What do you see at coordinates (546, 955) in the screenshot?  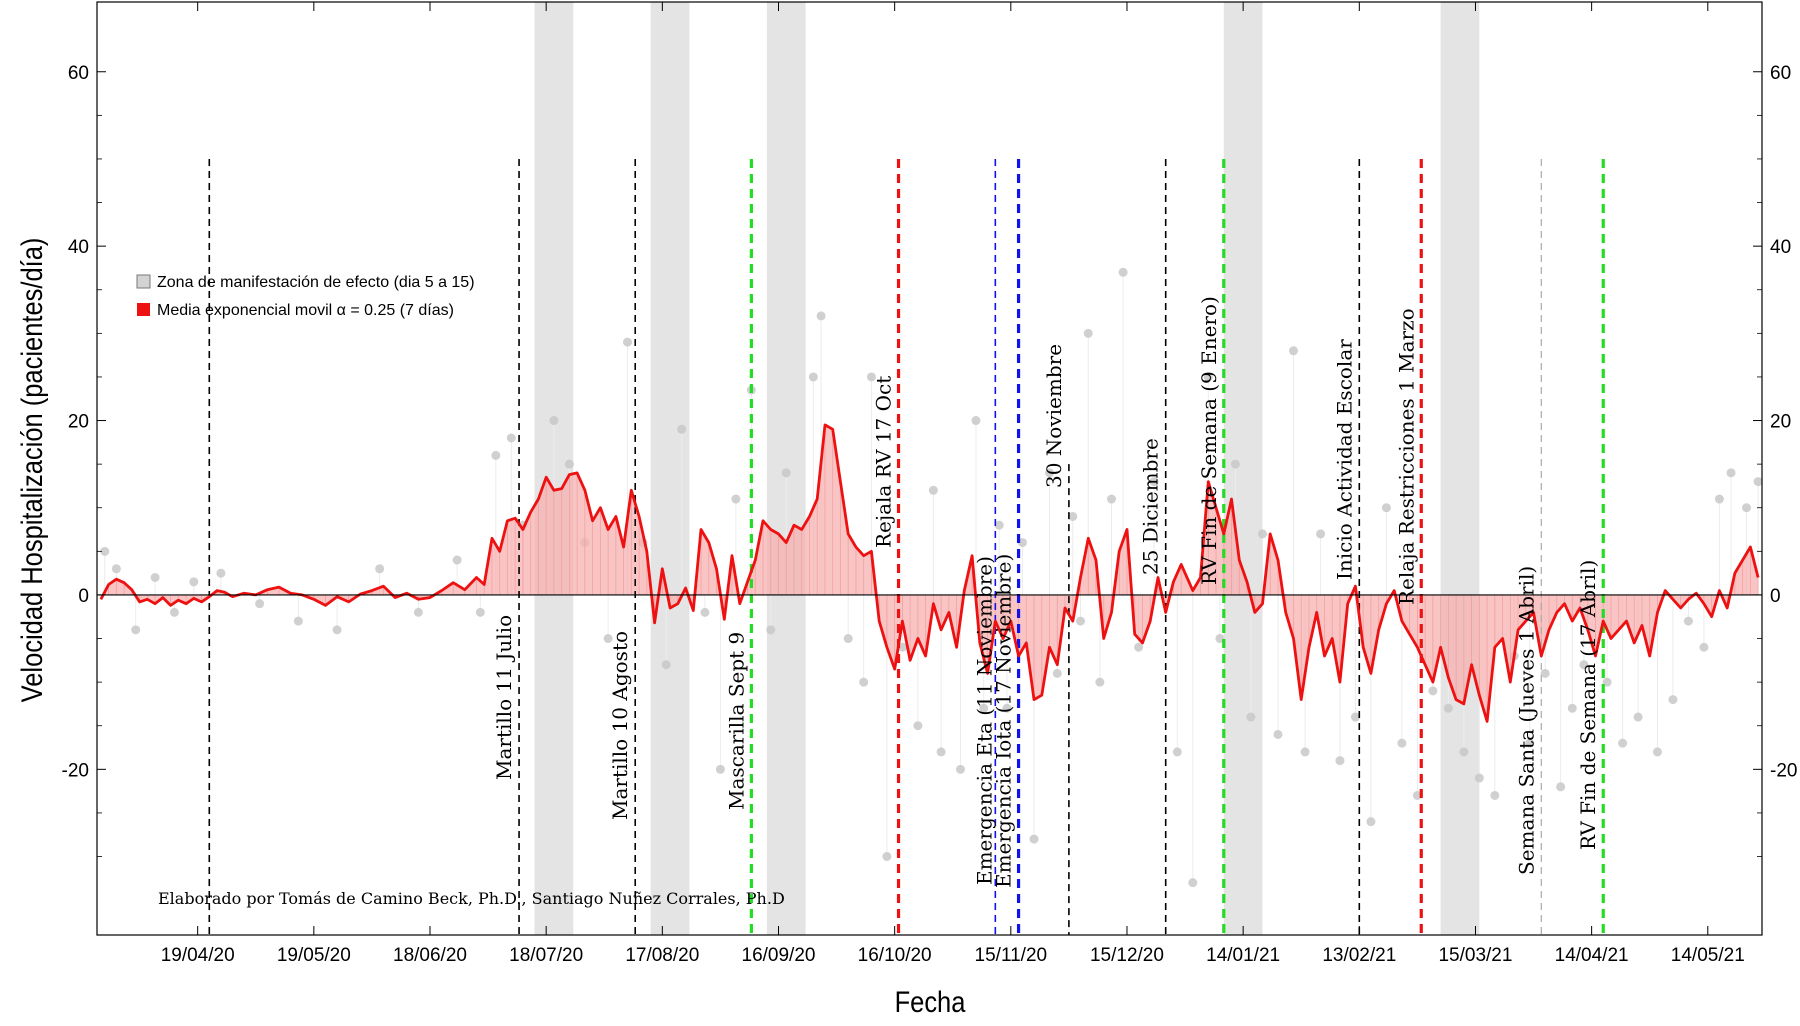 I see `x-tick-label-3: 18/07/20` at bounding box center [546, 955].